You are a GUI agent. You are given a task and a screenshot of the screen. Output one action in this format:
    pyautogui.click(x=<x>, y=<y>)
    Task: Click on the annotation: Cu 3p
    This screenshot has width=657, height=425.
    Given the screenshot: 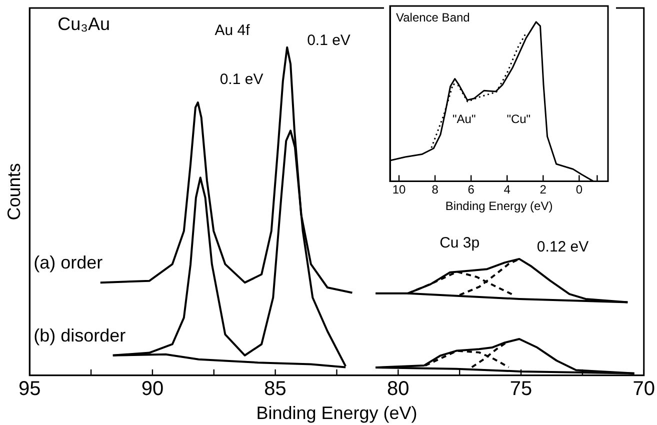 What is the action you would take?
    pyautogui.click(x=460, y=243)
    